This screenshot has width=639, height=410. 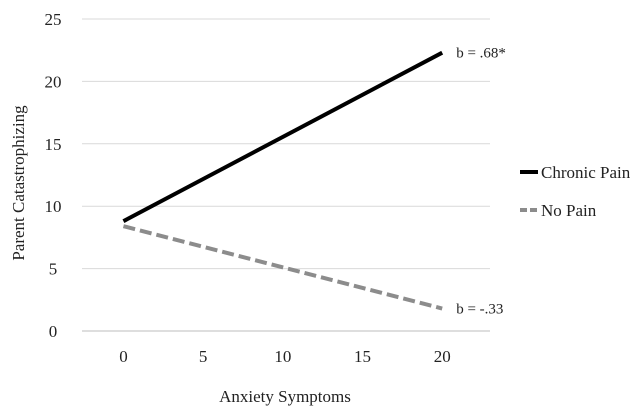 I want to click on x-tick-label: 0, so click(x=123, y=356).